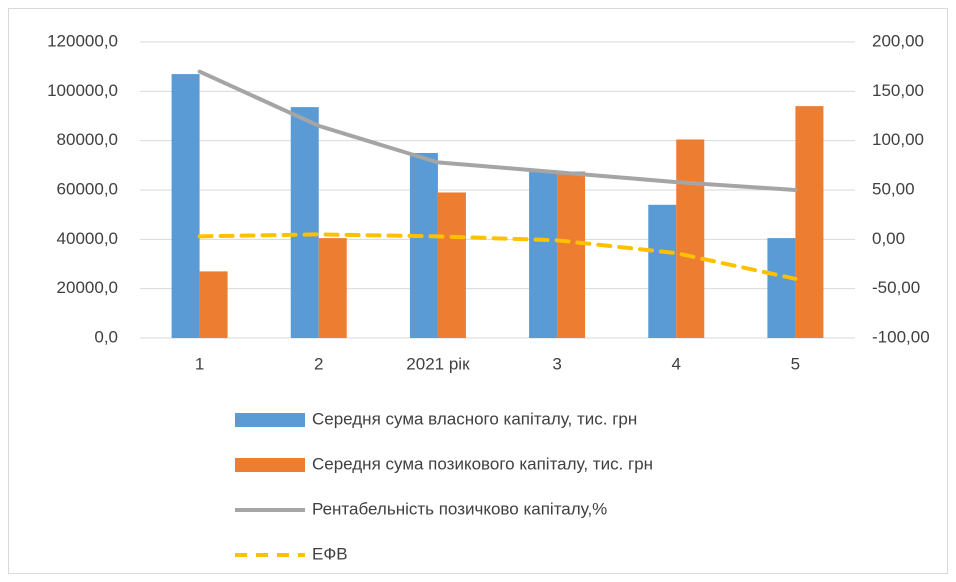 The height and width of the screenshot is (582, 956). What do you see at coordinates (106, 336) in the screenshot?
I see `y-tick-label: 0,0` at bounding box center [106, 336].